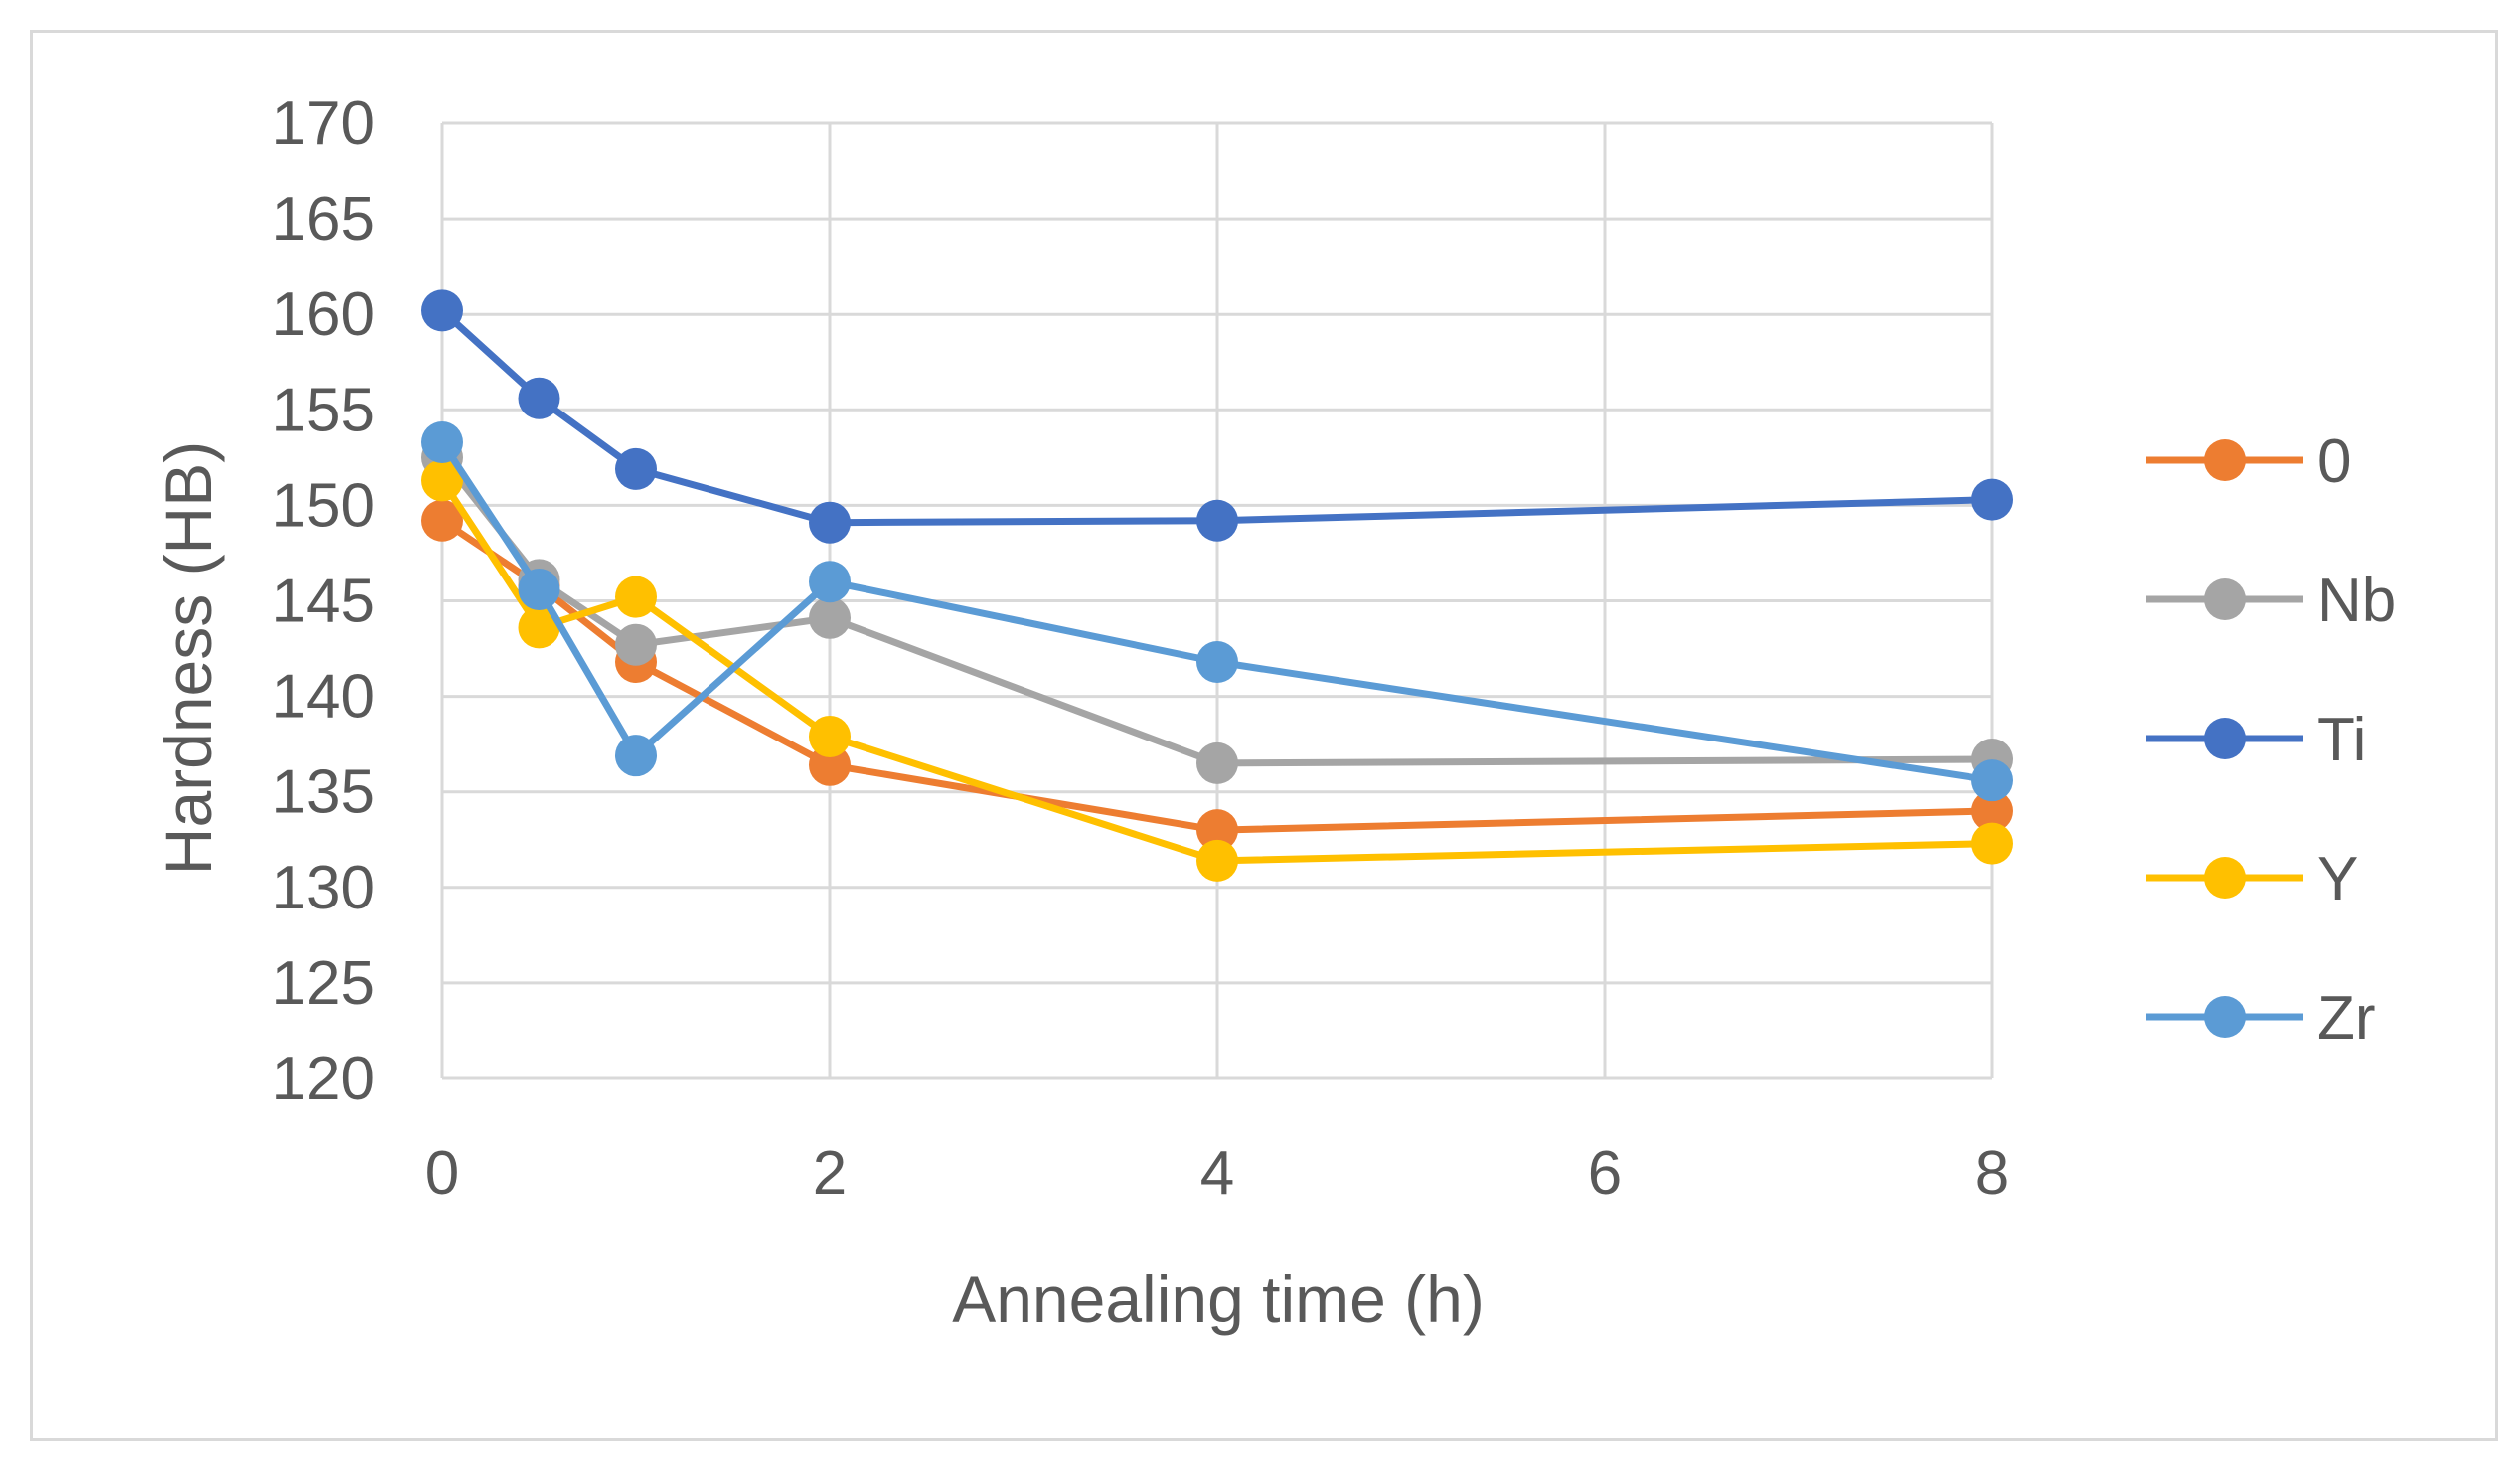 This screenshot has height=1482, width=2520. I want to click on legend-label: Zr, so click(2346, 1018).